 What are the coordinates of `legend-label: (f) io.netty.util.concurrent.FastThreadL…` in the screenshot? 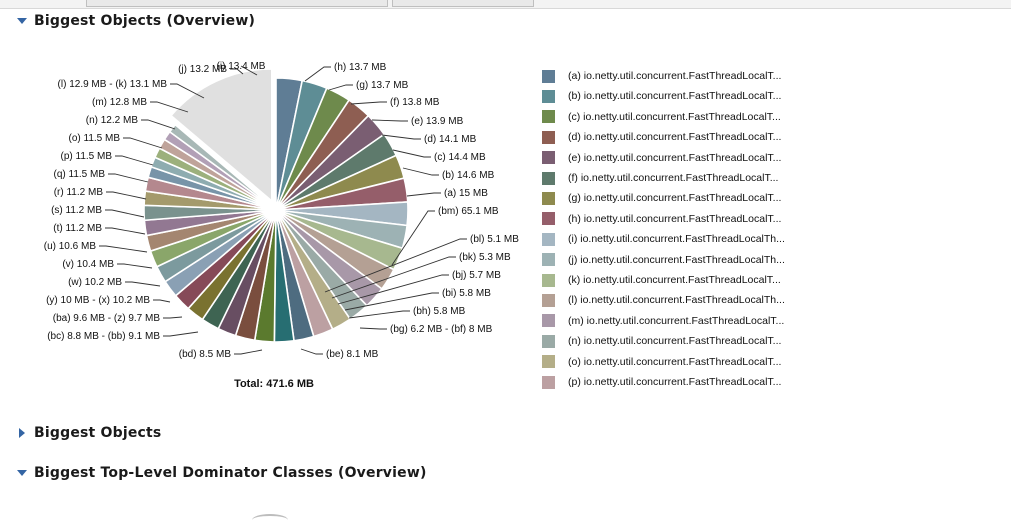 It's located at (673, 178).